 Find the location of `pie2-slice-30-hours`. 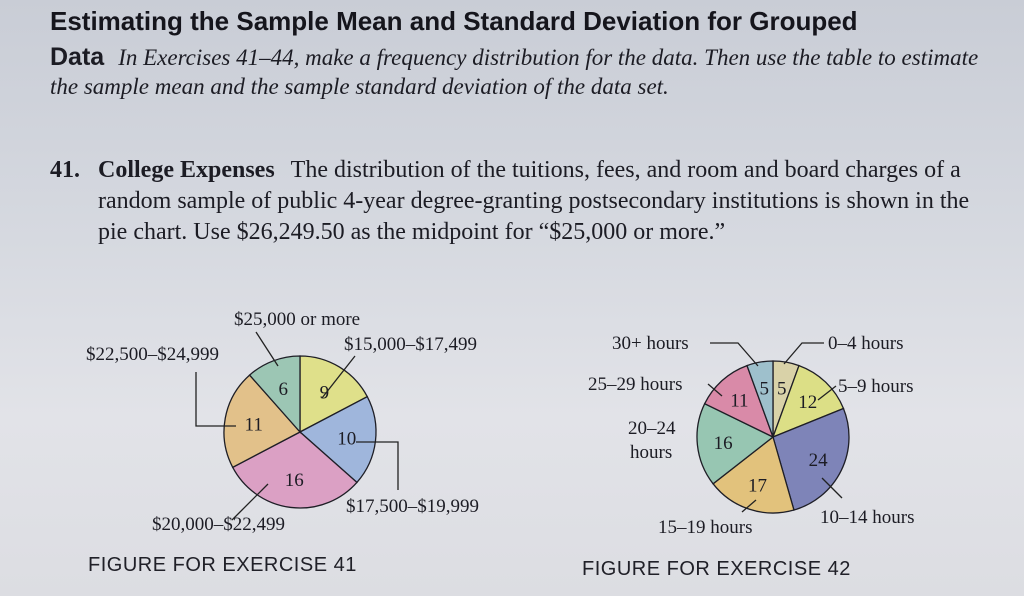

pie2-slice-30-hours is located at coordinates (760, 399).